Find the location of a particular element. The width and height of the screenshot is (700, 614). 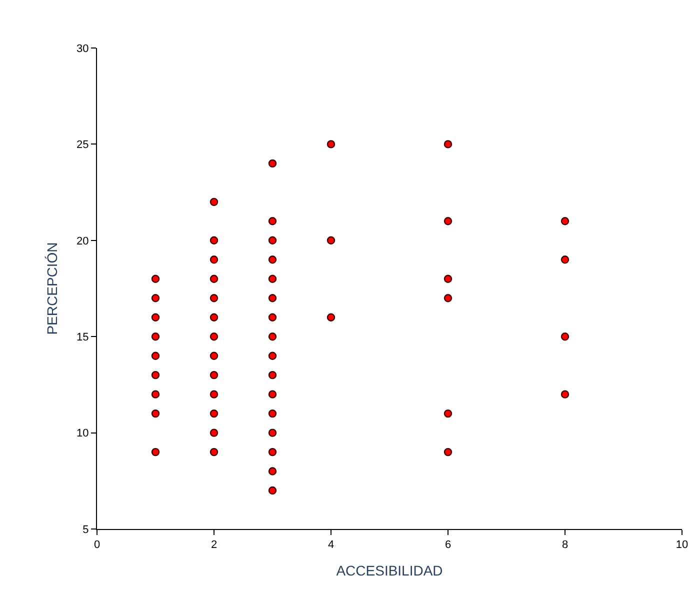

x-tick-label: 4 is located at coordinates (331, 545).